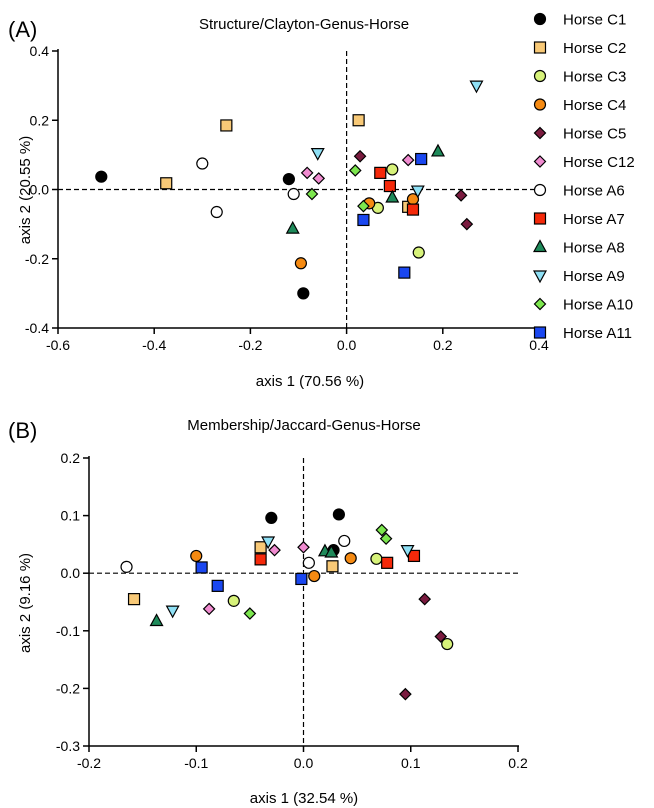  Describe the element at coordinates (25, 190) in the screenshot. I see `panel-a-y-axis-label: axis 2 (20.55 %)` at that location.